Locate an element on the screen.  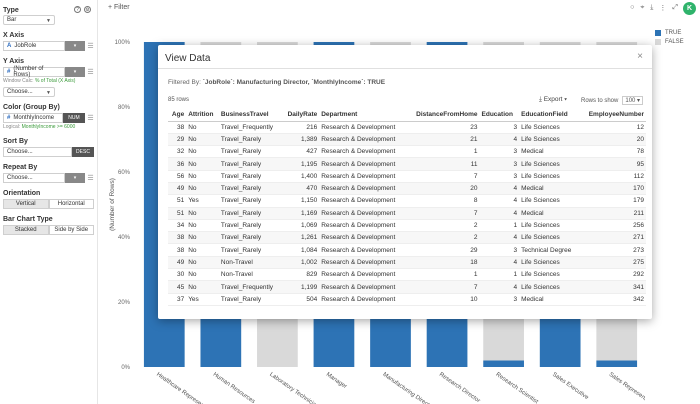
legend-swatch is located at coordinates (658, 32).